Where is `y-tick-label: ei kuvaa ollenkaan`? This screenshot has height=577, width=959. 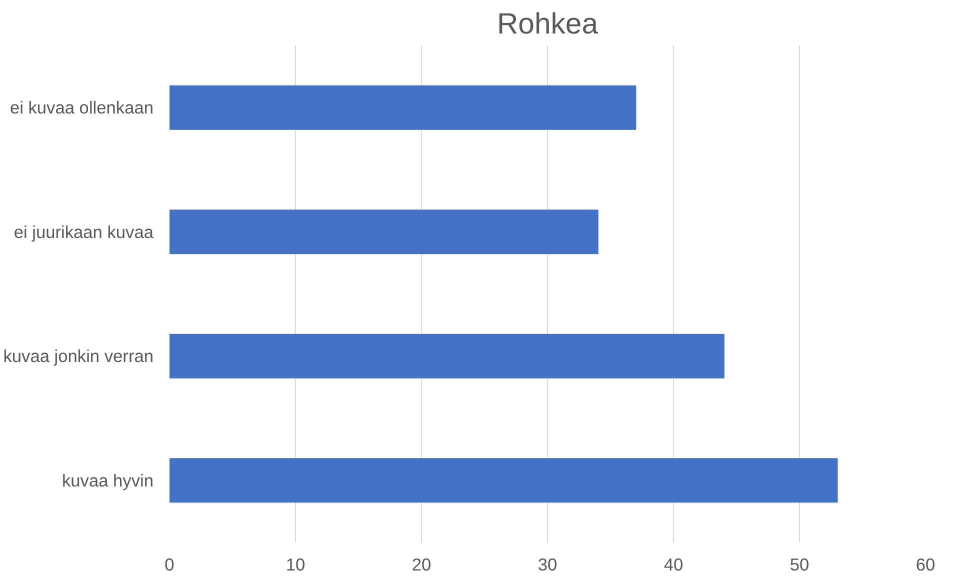
y-tick-label: ei kuvaa ollenkaan is located at coordinates (82, 108).